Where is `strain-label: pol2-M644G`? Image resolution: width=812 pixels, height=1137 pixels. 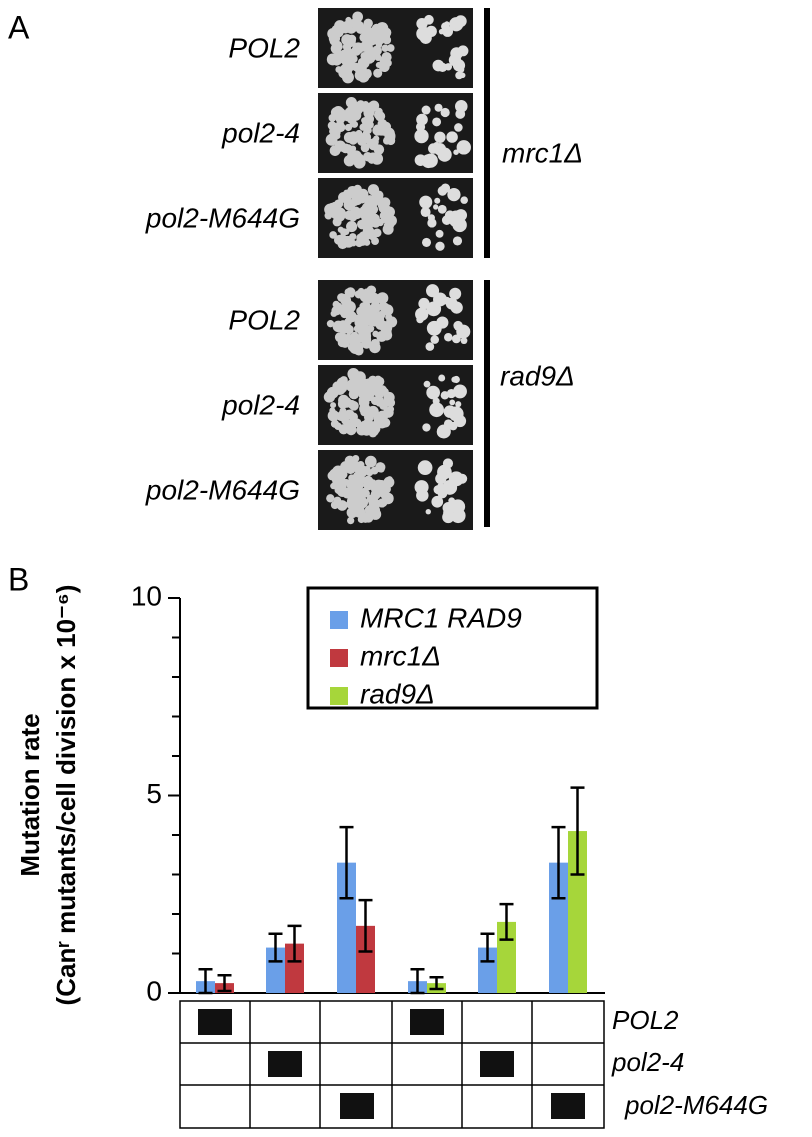
strain-label: pol2-M644G is located at coordinates (222, 217).